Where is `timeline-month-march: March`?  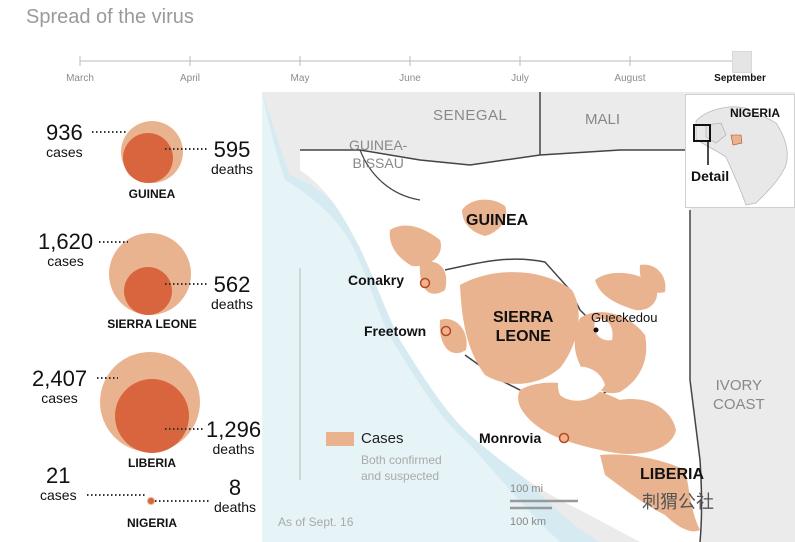 timeline-month-march: March is located at coordinates (80, 78).